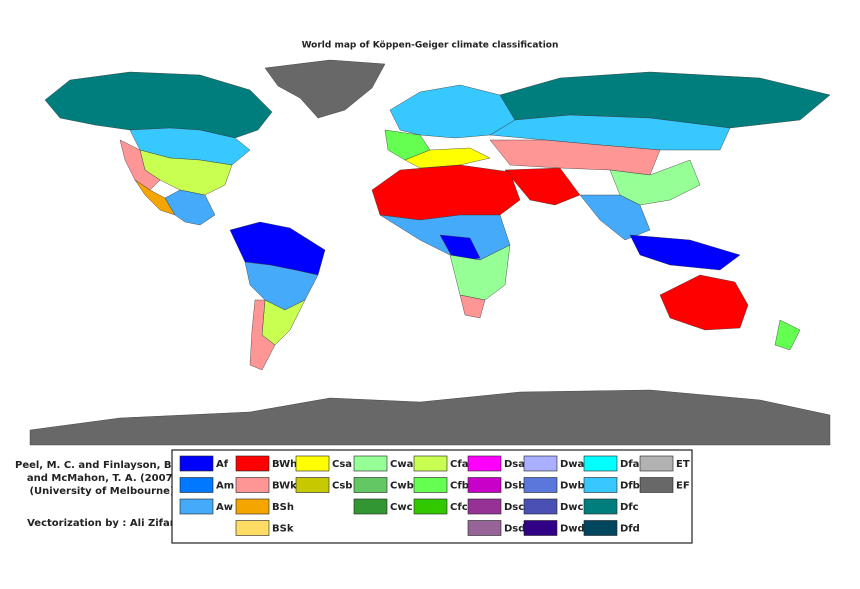 Image resolution: width=860 pixels, height=589 pixels. I want to click on legend-label: Cwa, so click(401, 464).